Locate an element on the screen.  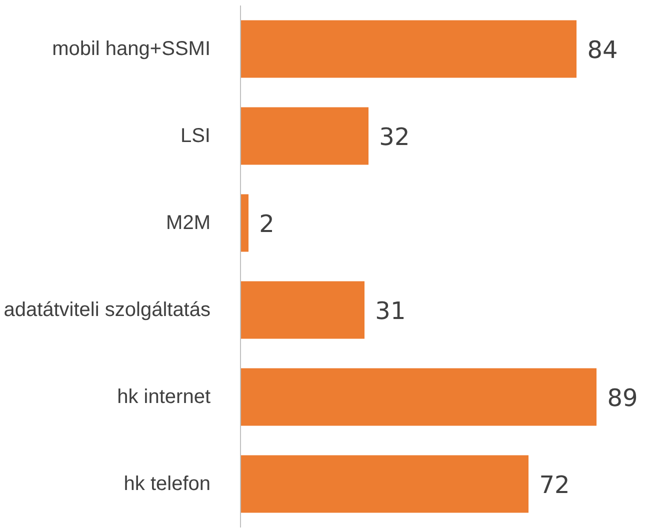
data-label: 89 is located at coordinates (622, 398).